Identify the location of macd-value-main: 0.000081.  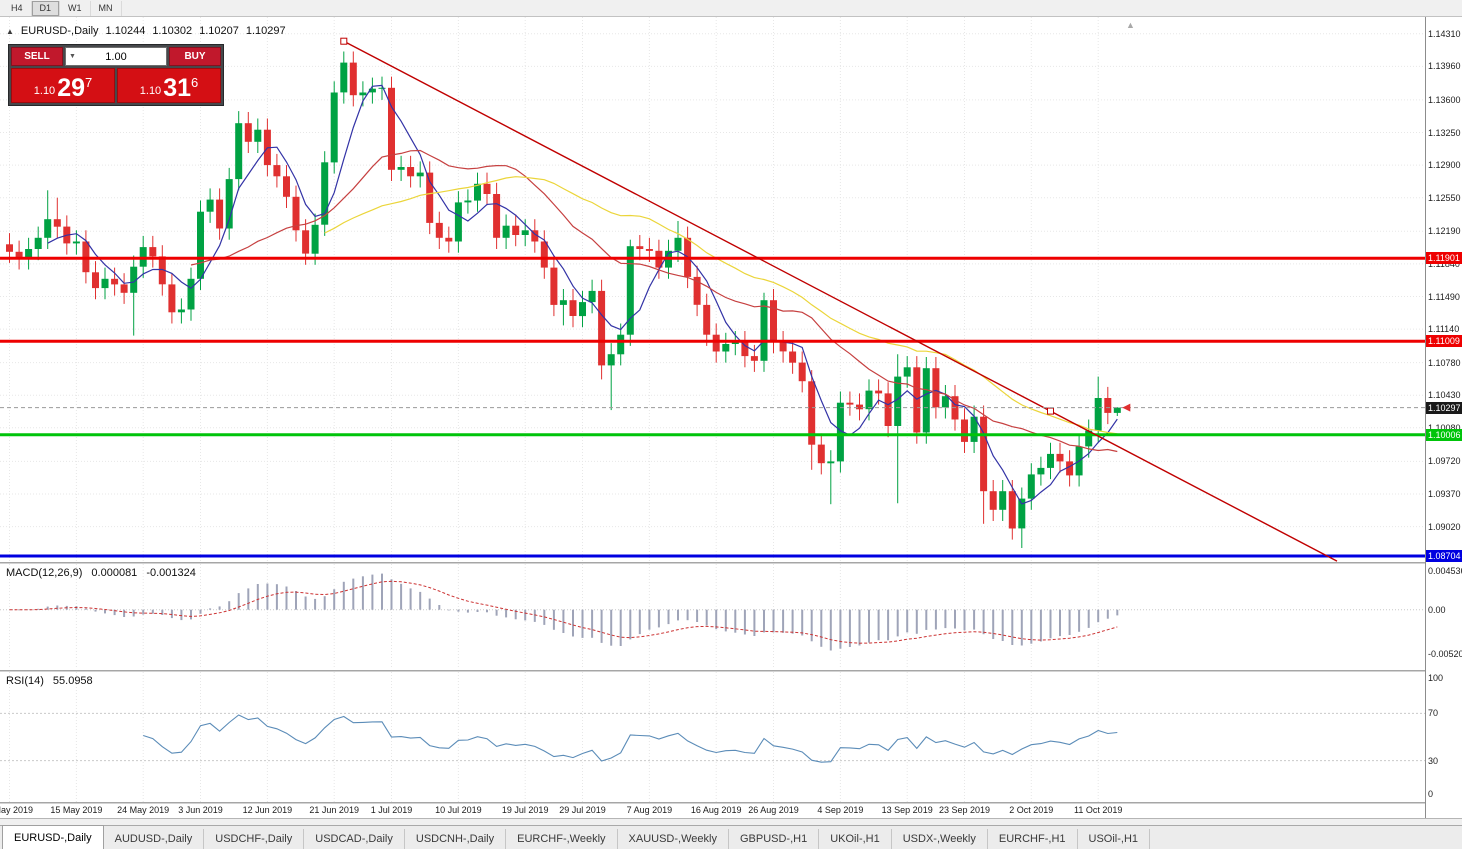
(114, 573).